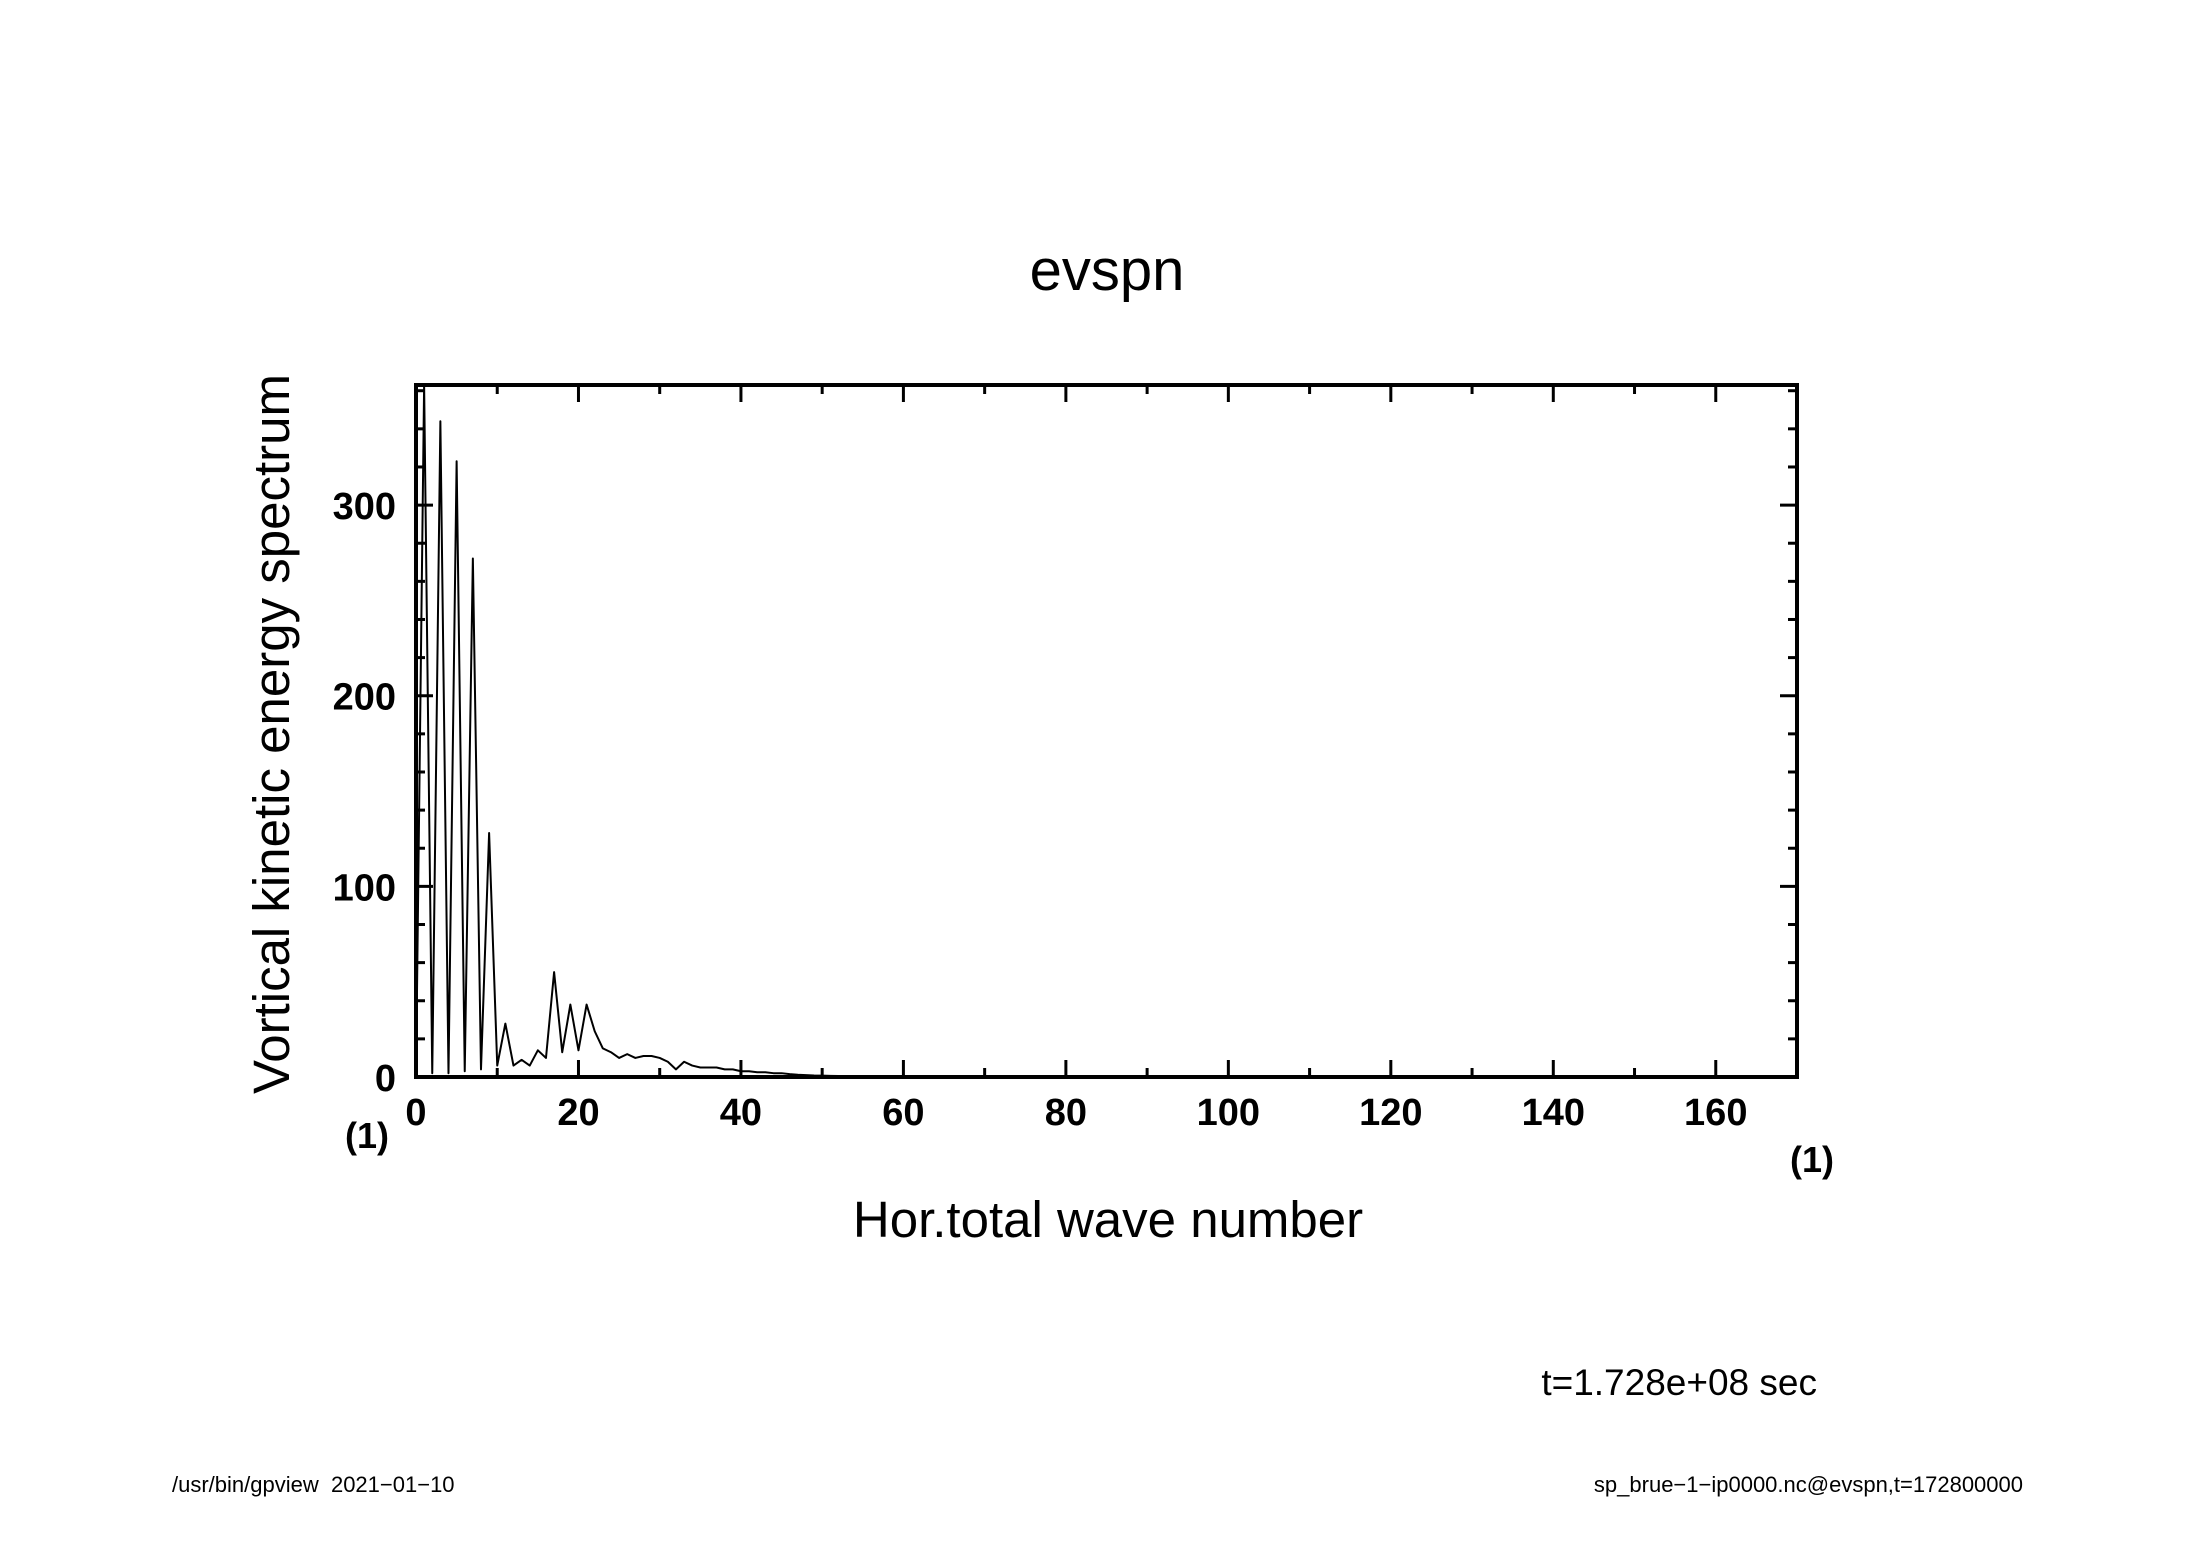  I want to click on x-axis-title: Hor.total wave number, so click(1108, 1219).